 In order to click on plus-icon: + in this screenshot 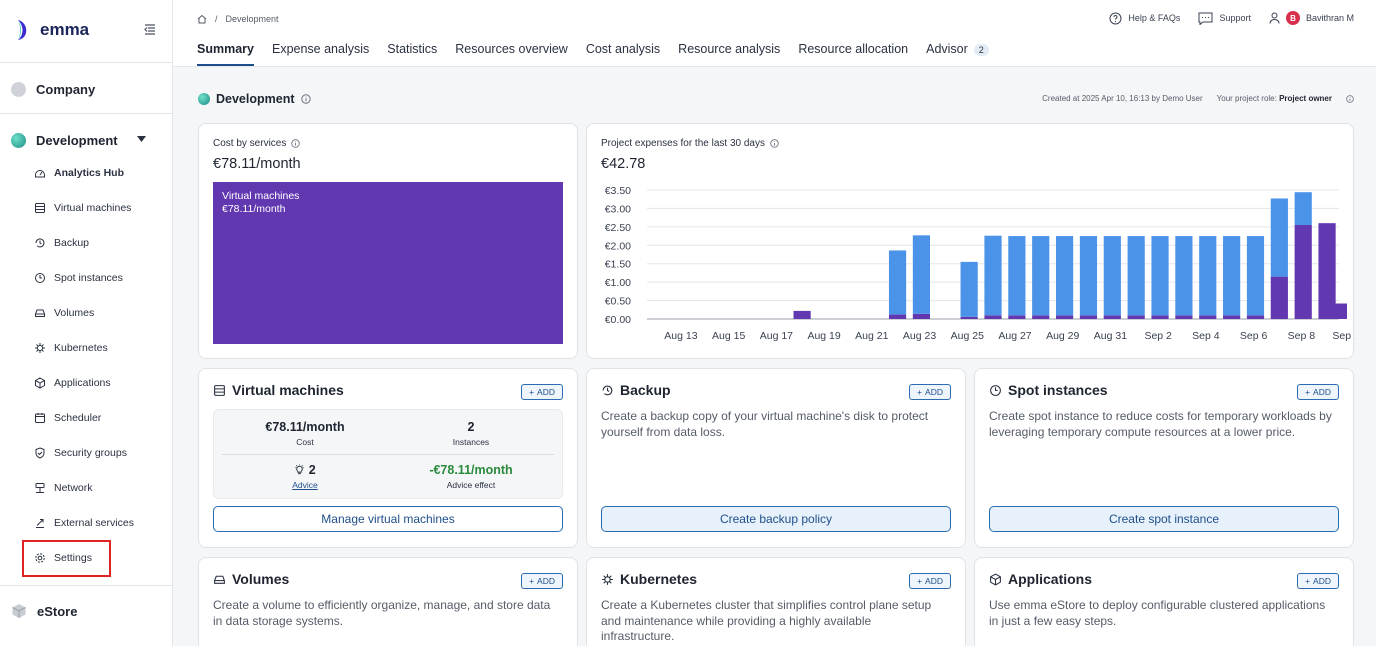, I will do `click(1308, 392)`.